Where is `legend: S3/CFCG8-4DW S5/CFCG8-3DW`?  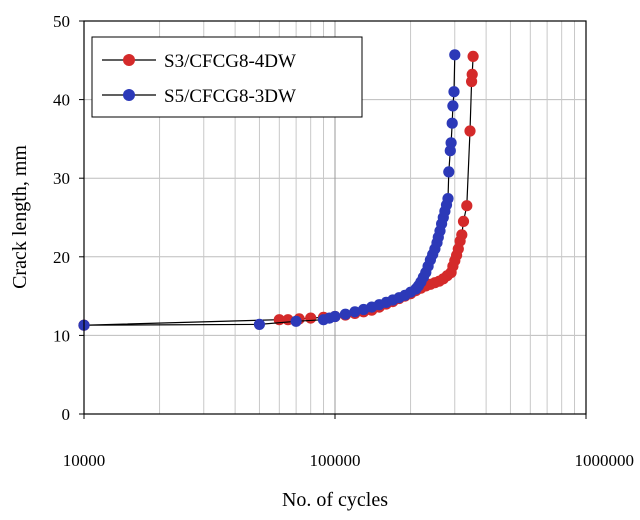
legend: S3/CFCG8-4DW S5/CFCG8-3DW is located at coordinates (227, 77).